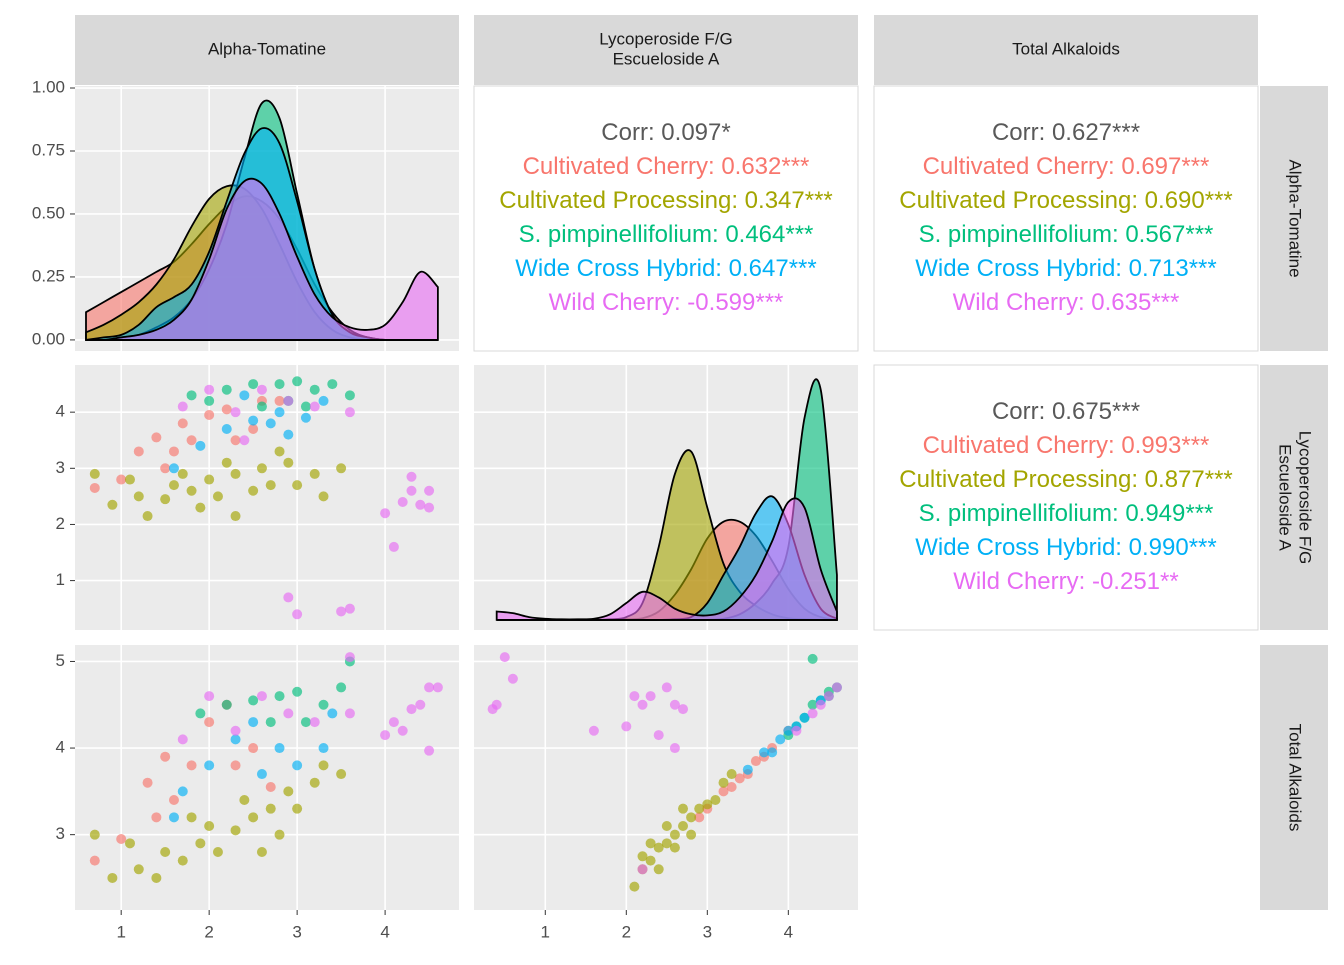  Describe the element at coordinates (1305, 498) in the screenshot. I see `row-strip-label: Lycoperoside F/G` at that location.